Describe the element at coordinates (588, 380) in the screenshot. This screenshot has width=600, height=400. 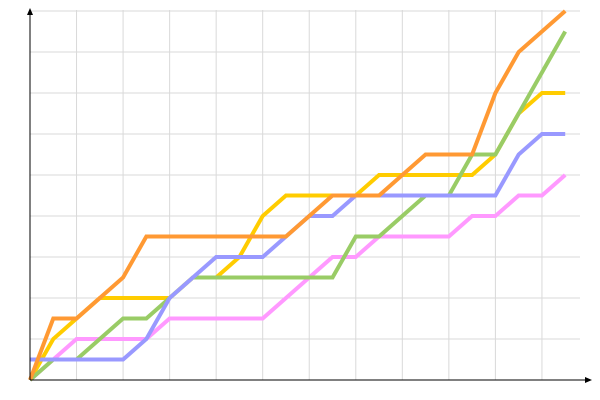
I see `x-axis-arrow-icon` at that location.